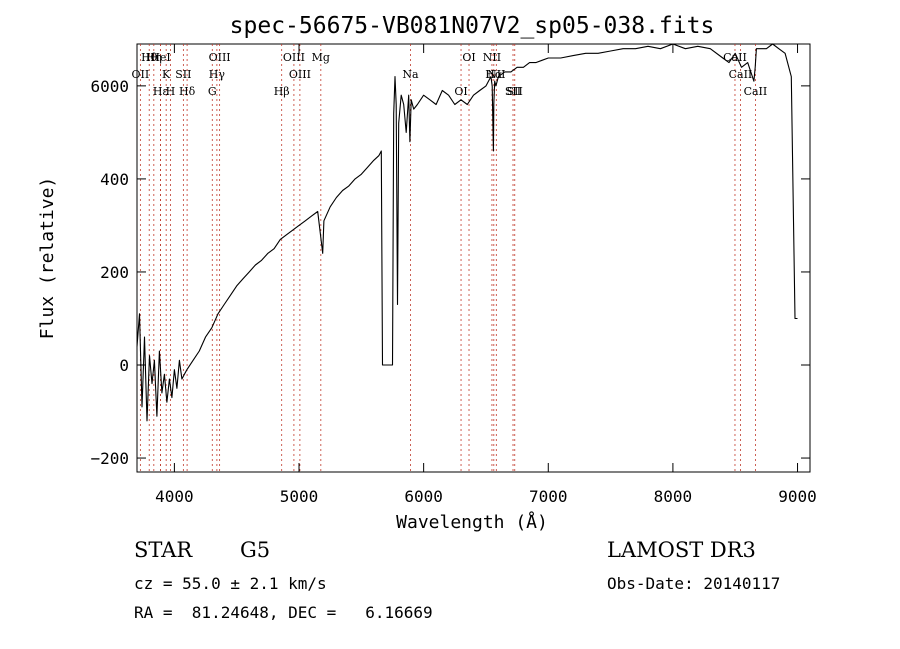  What do you see at coordinates (410, 74) in the screenshot?
I see `line-marker-label: Na` at bounding box center [410, 74].